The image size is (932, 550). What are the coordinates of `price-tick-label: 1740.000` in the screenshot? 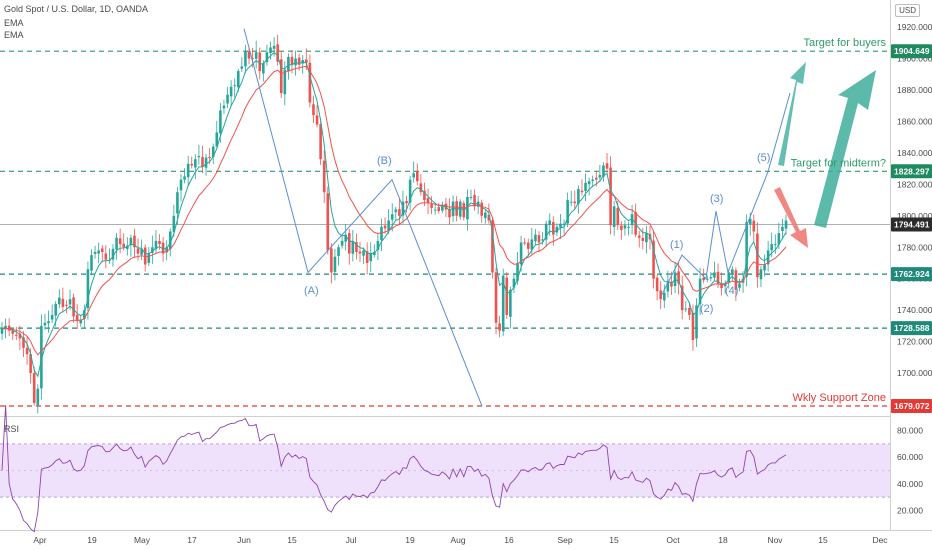 It's located at (914, 310).